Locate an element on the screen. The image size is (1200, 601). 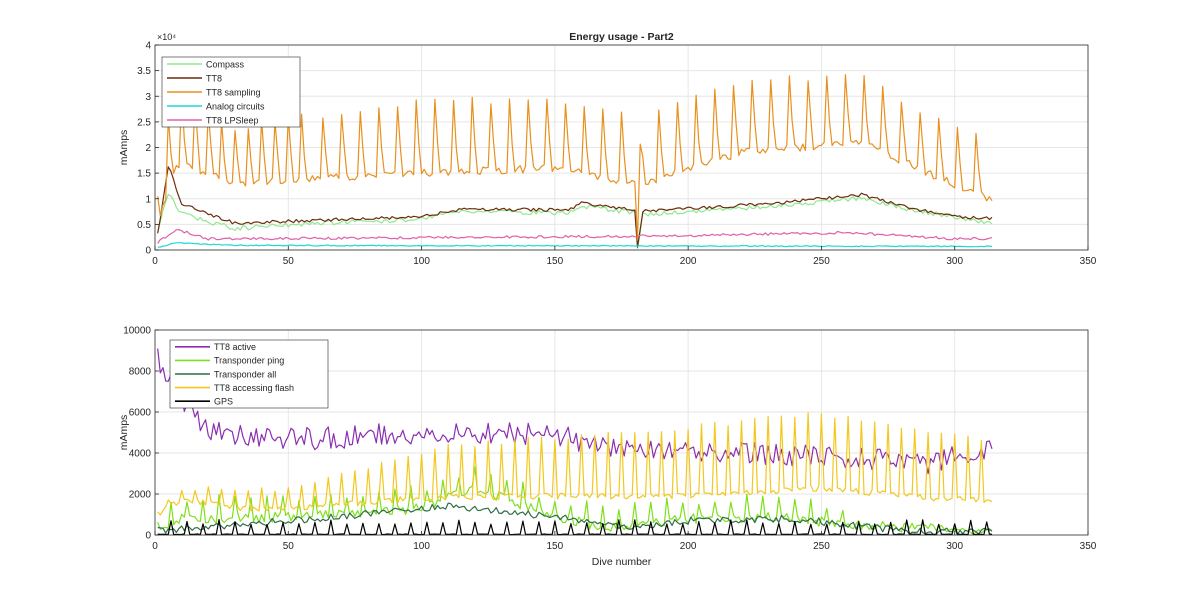
legend-entry: TT8 LPSleep is located at coordinates (232, 120).